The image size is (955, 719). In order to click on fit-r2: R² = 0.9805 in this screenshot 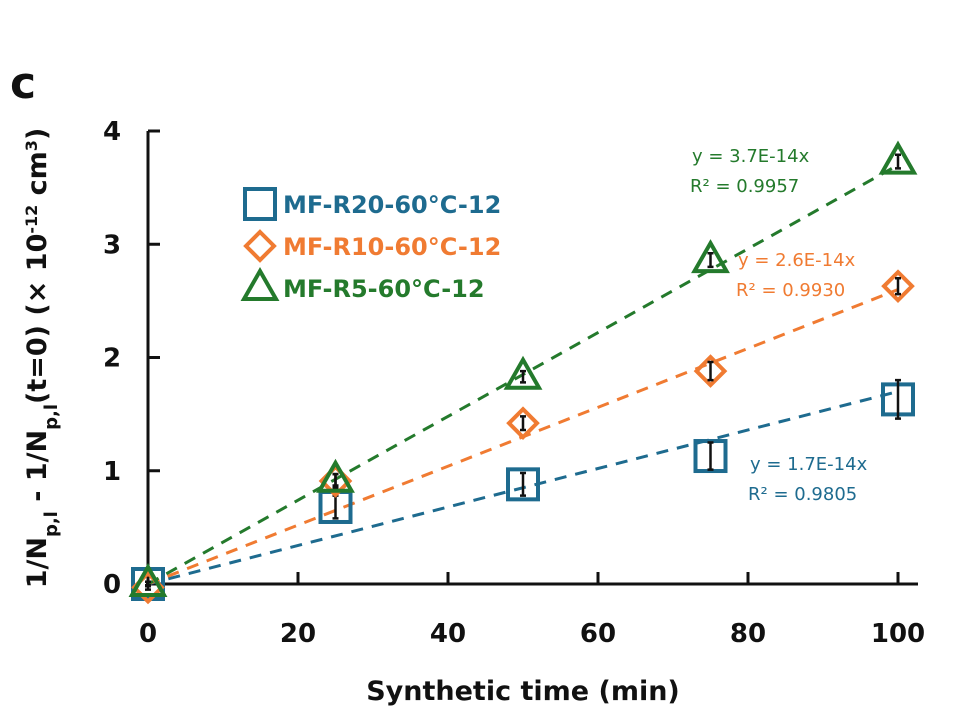, I will do `click(802, 494)`.